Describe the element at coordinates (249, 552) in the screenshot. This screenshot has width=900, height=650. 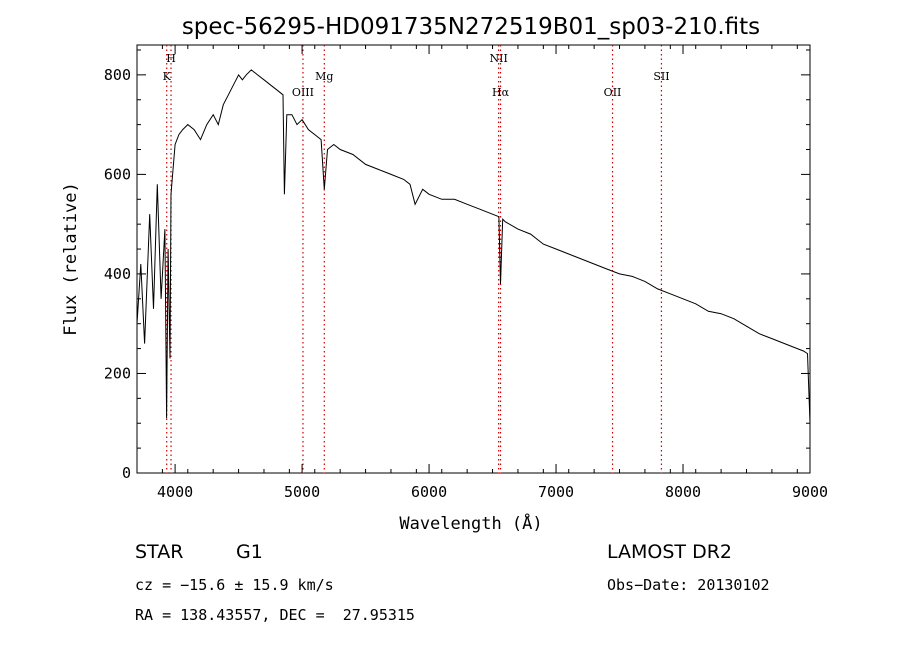
I see `subclass-label: G1` at that location.